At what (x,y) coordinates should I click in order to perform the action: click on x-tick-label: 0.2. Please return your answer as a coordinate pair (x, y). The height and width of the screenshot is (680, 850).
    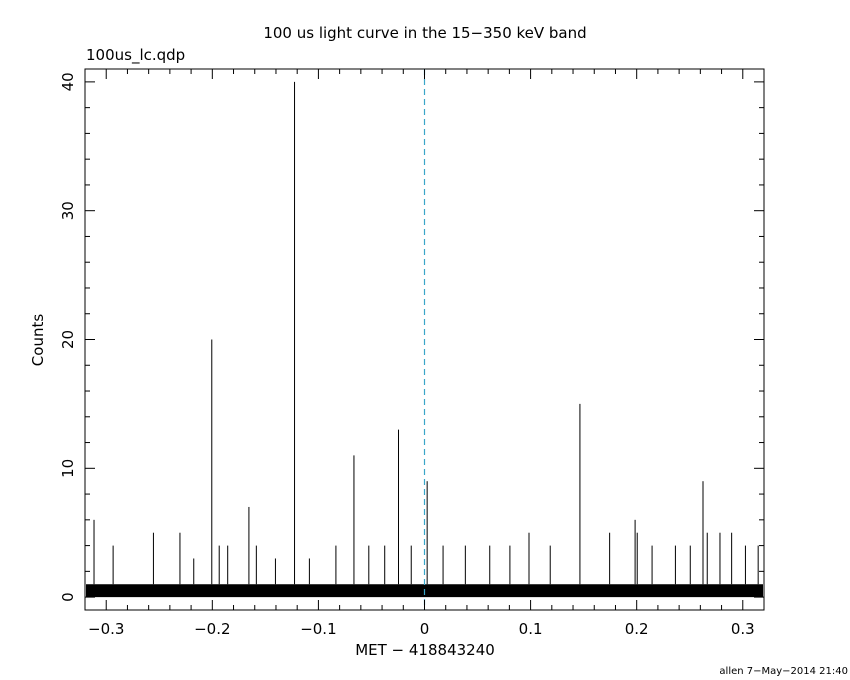
    Looking at the image, I should click on (637, 629).